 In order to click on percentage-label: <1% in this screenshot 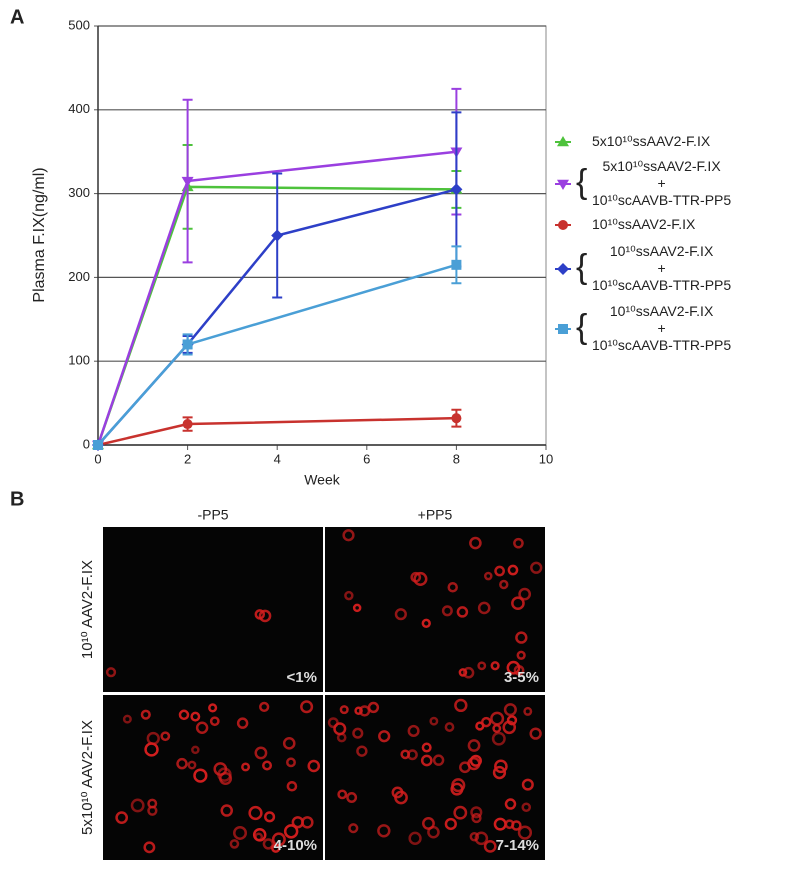, I will do `click(302, 677)`.